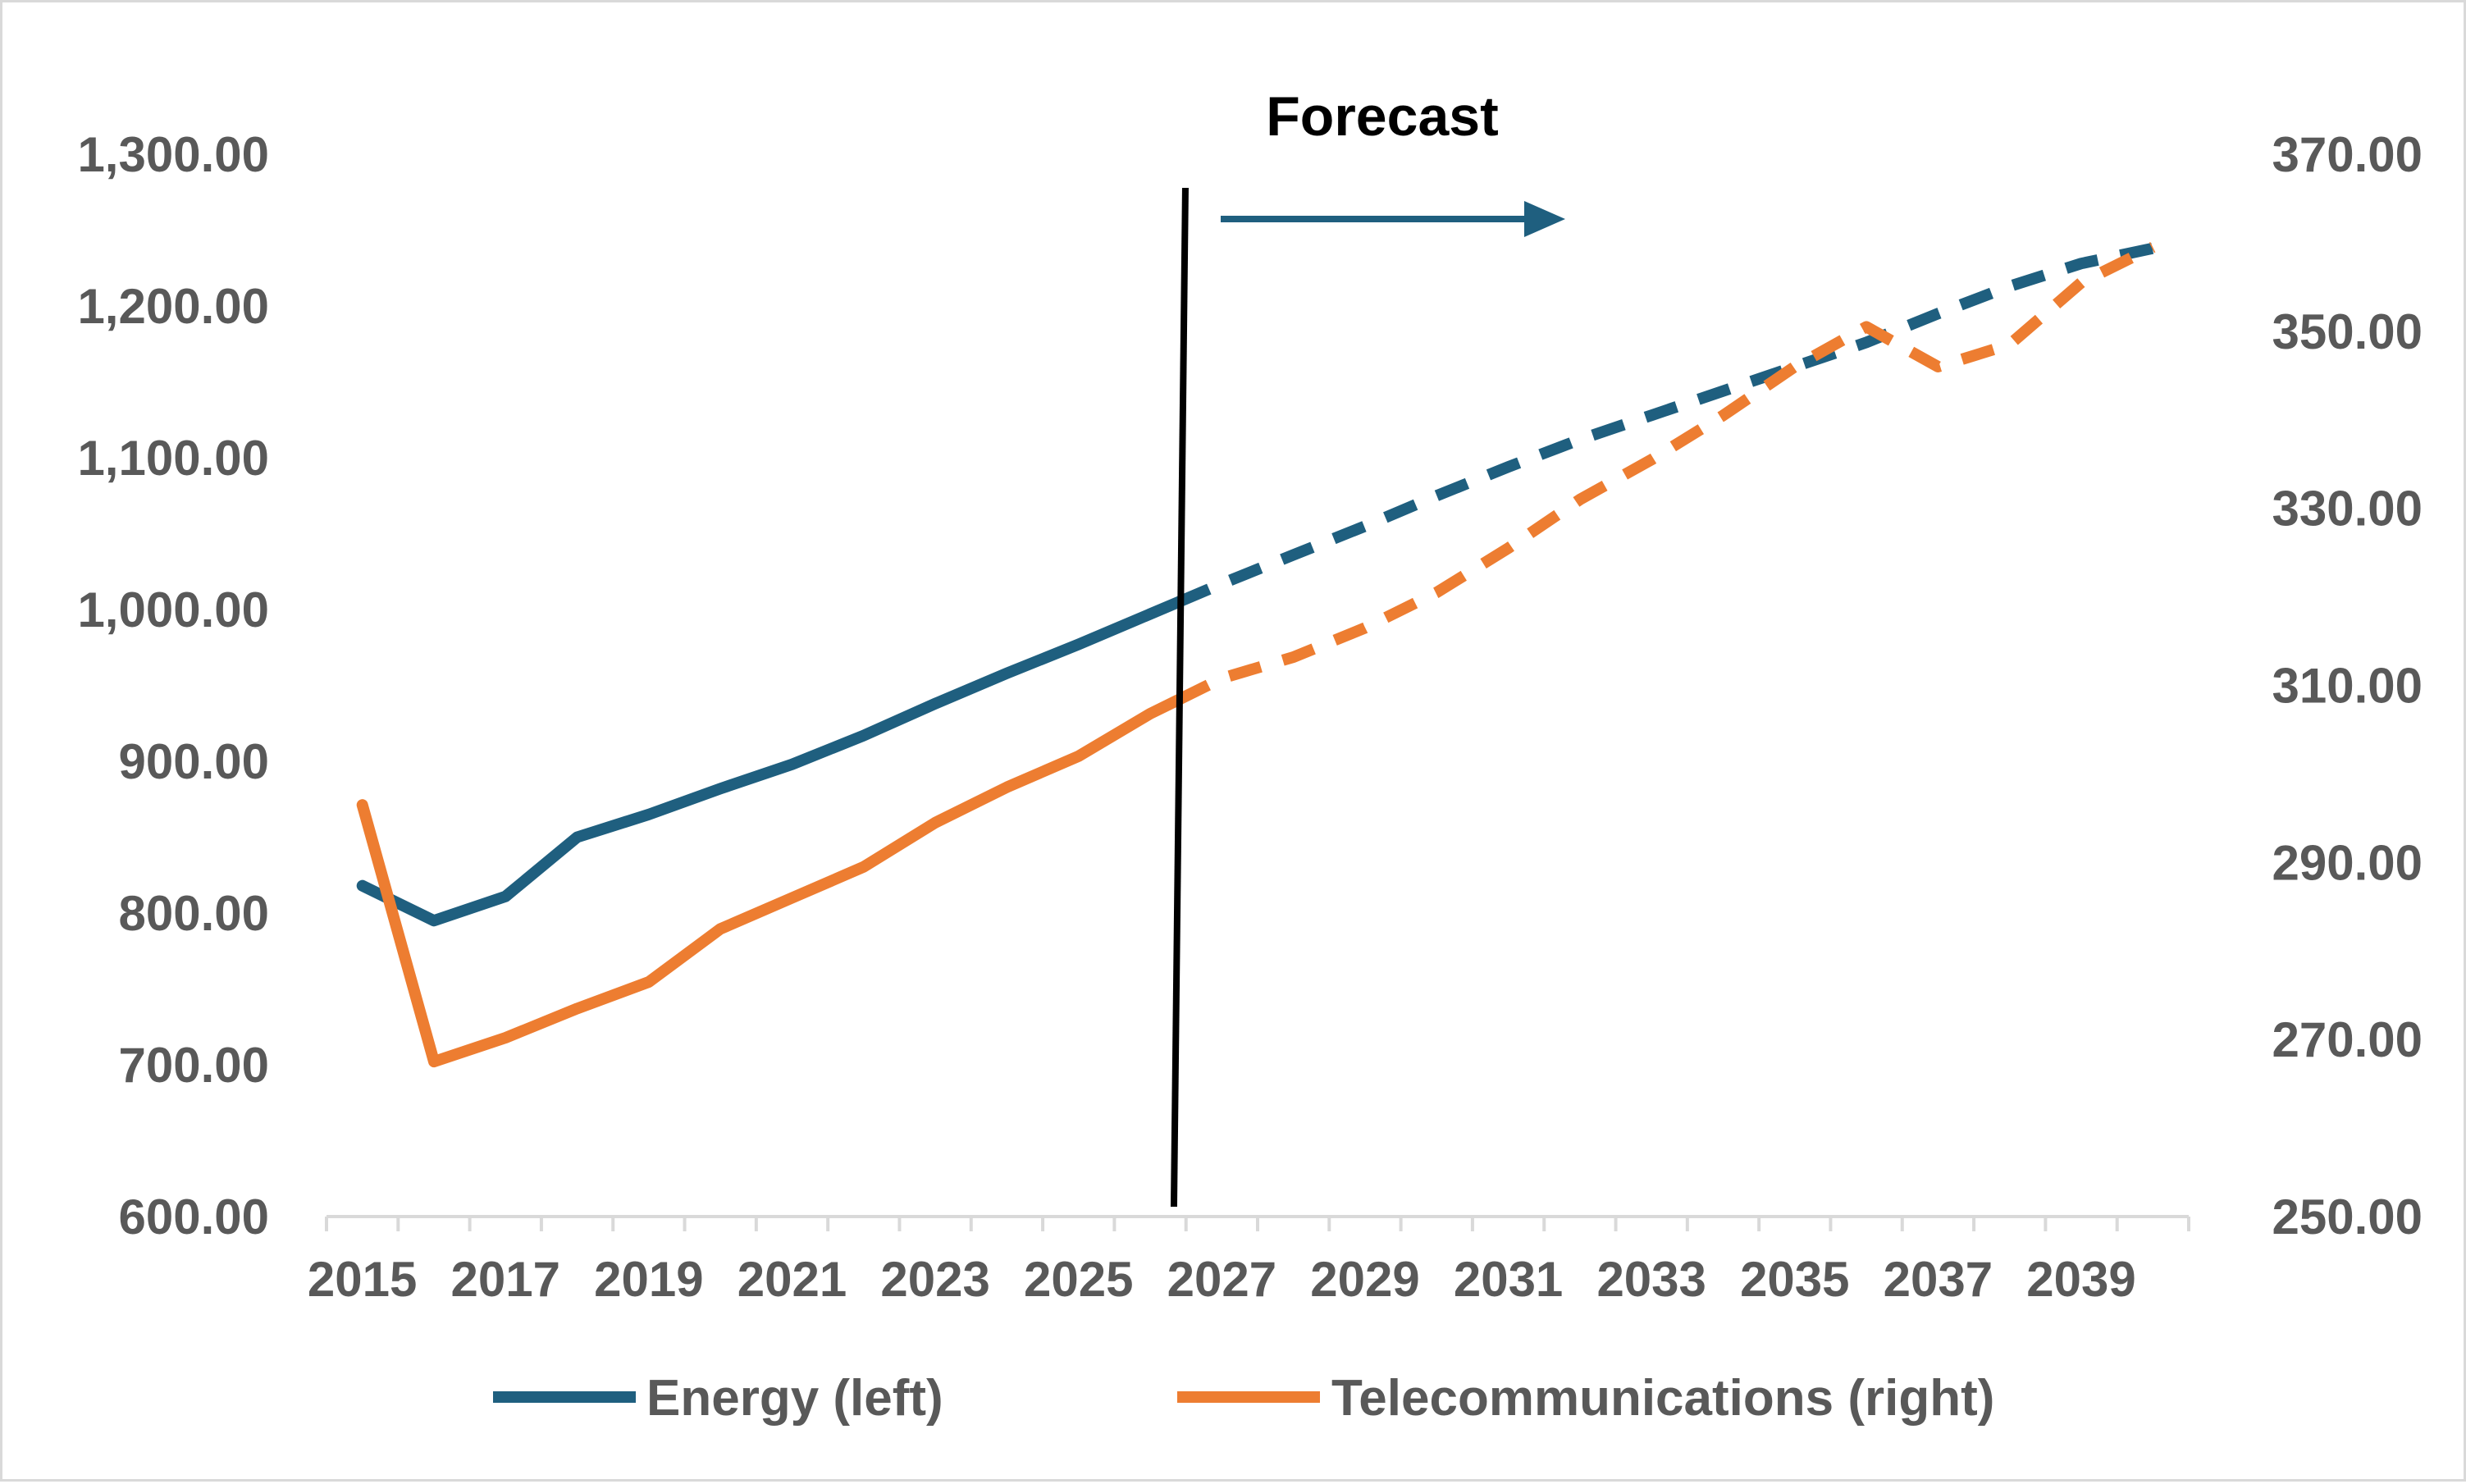  What do you see at coordinates (648, 1279) in the screenshot?
I see `x-tick-label: 2019` at bounding box center [648, 1279].